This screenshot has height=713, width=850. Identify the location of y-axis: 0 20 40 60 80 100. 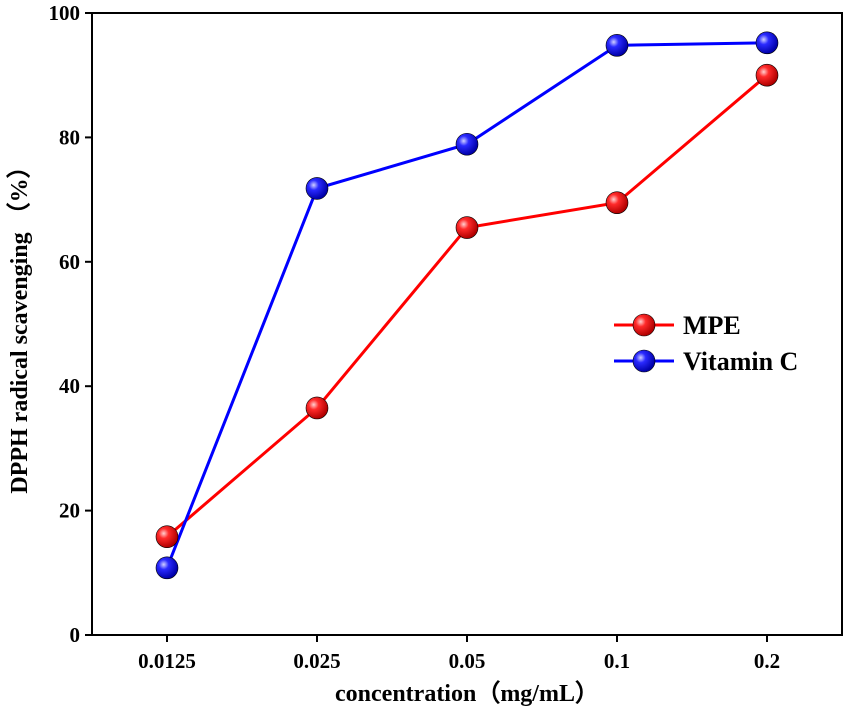
(70, 324).